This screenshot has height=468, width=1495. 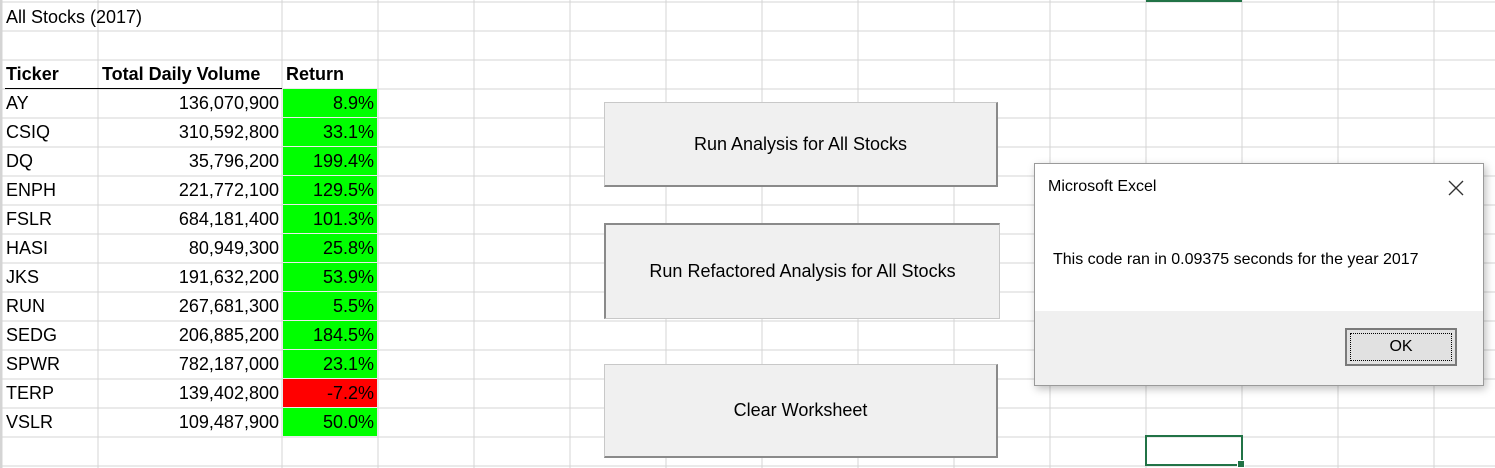 I want to click on ok-button: OK, so click(x=1401, y=347).